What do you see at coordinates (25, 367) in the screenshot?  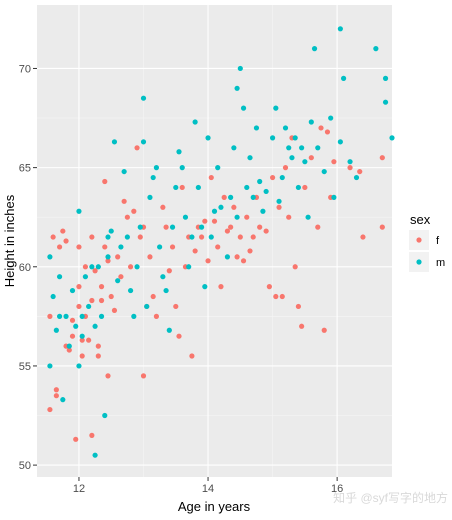 I see `y-tick-label: 55` at bounding box center [25, 367].